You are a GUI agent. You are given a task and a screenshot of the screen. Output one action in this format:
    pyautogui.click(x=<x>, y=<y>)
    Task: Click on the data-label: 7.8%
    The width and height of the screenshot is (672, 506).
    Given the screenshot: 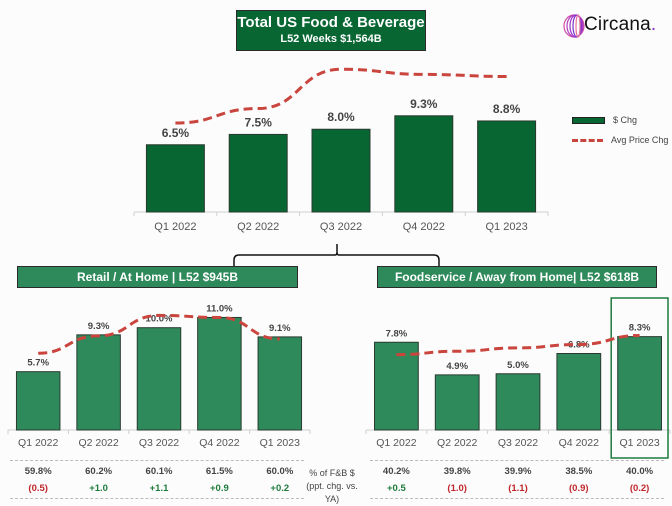 What is the action you would take?
    pyautogui.click(x=397, y=333)
    